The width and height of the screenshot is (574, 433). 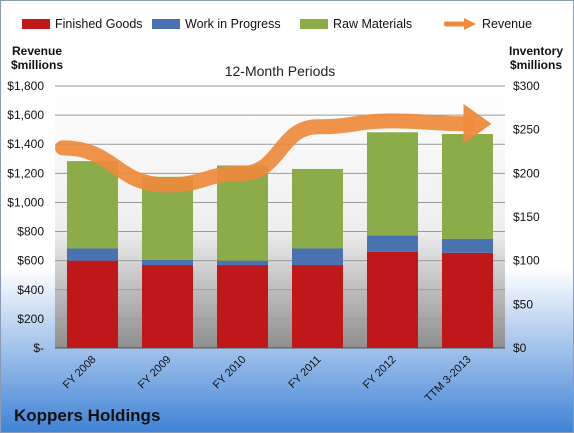 I want to click on legend-label-raw-materials: Raw Materials, so click(x=373, y=24).